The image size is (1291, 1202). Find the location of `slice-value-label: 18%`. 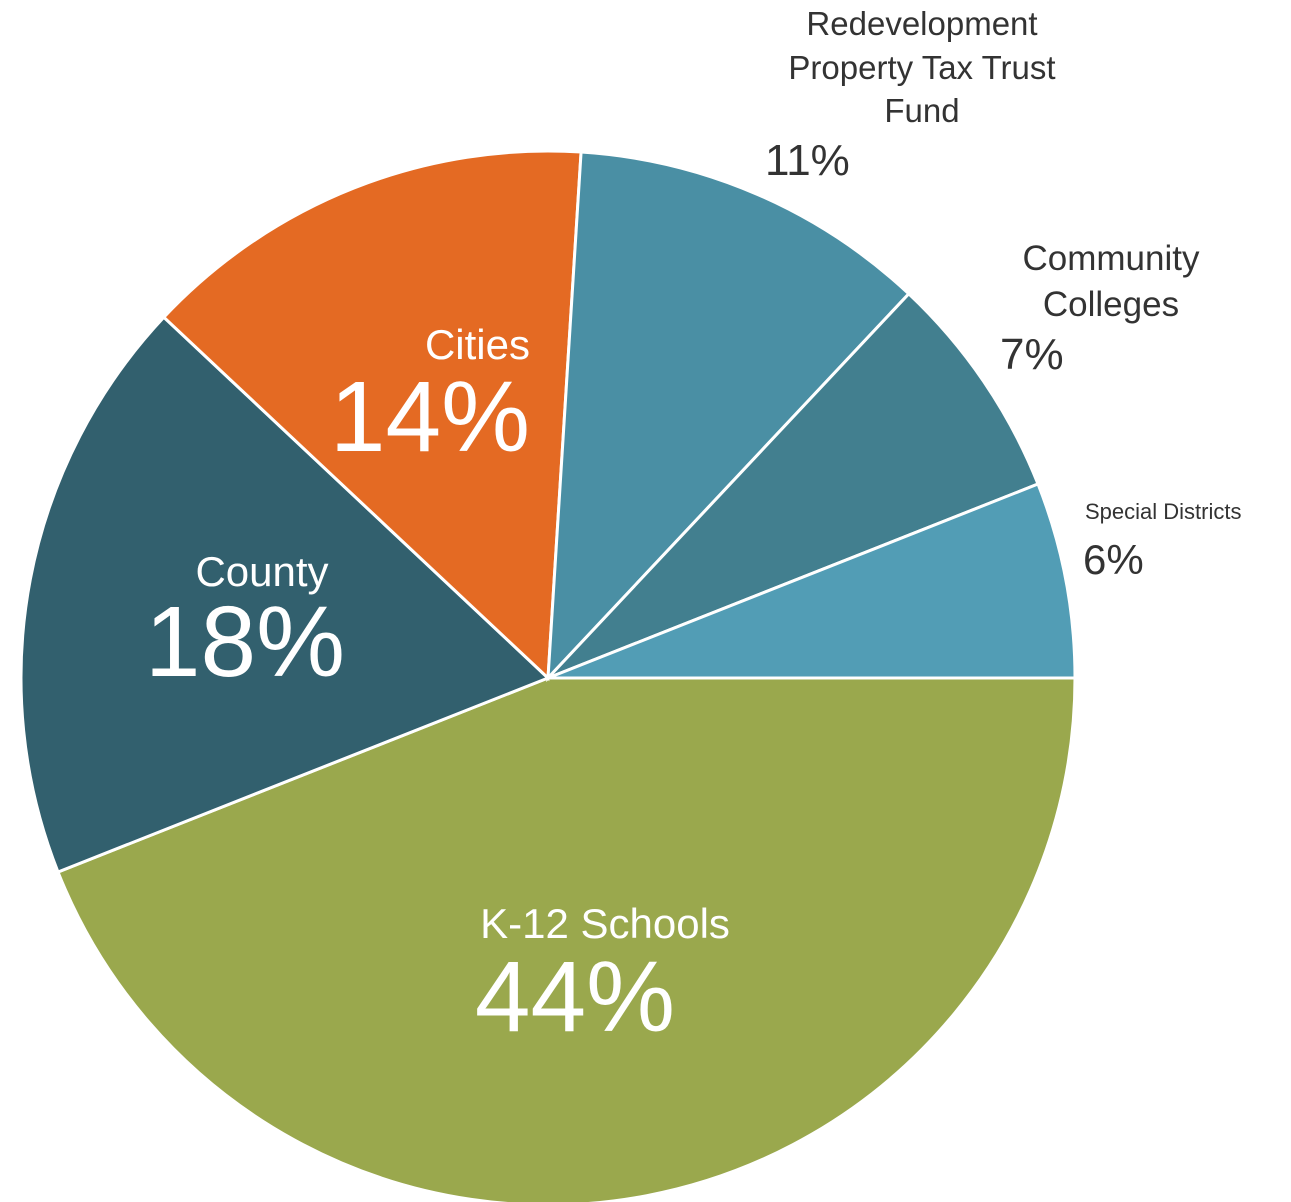

slice-value-label: 18% is located at coordinates (245, 642).